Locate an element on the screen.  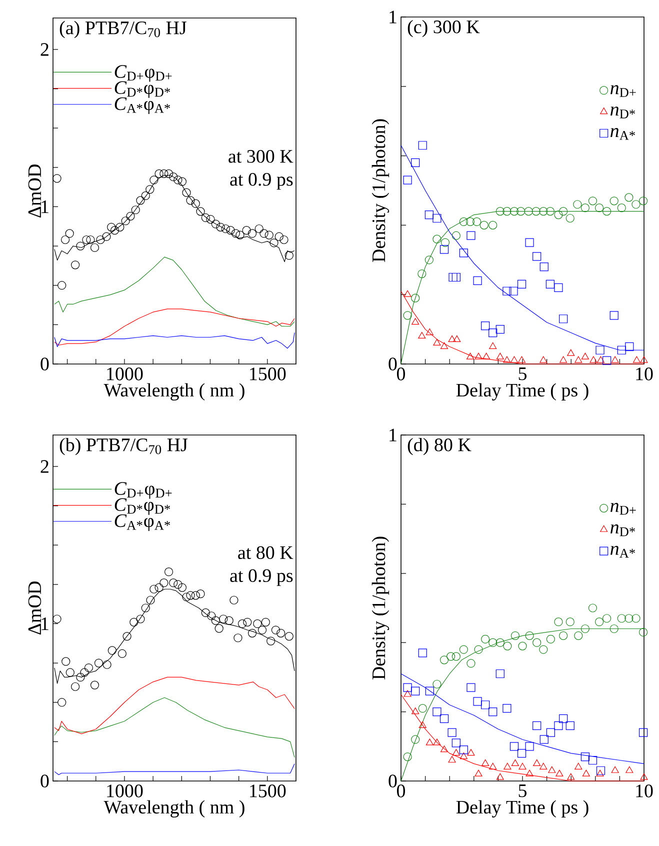
x-axis-title: Delay Time ( ps ) is located at coordinates (522, 809).